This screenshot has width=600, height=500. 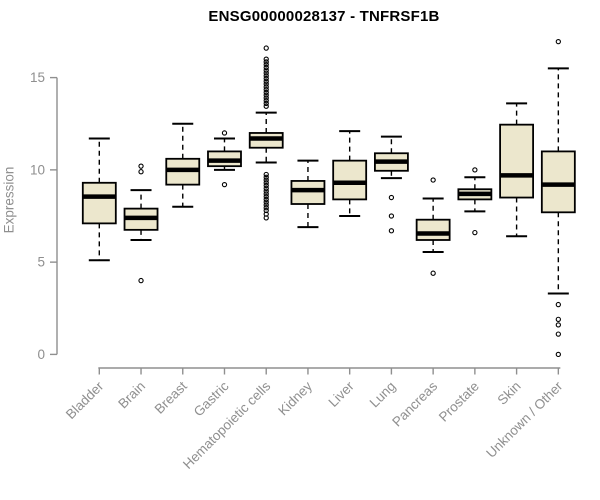 I want to click on y-tick-label: 10, so click(x=37, y=169).